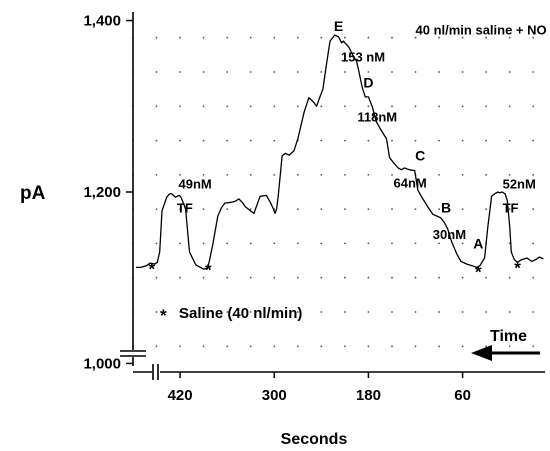 The image size is (550, 451). I want to click on annotation-label: TF, so click(185, 208).